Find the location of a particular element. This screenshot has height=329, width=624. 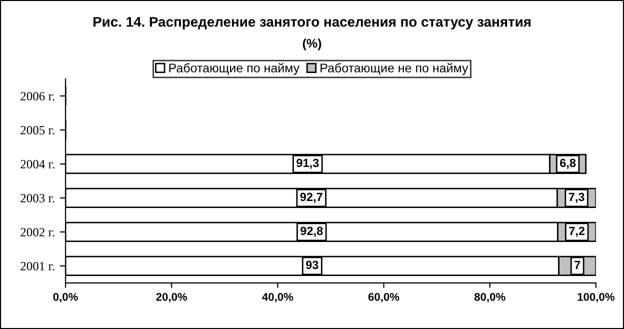

legend-label: Работающие не по найму is located at coordinates (394, 69).